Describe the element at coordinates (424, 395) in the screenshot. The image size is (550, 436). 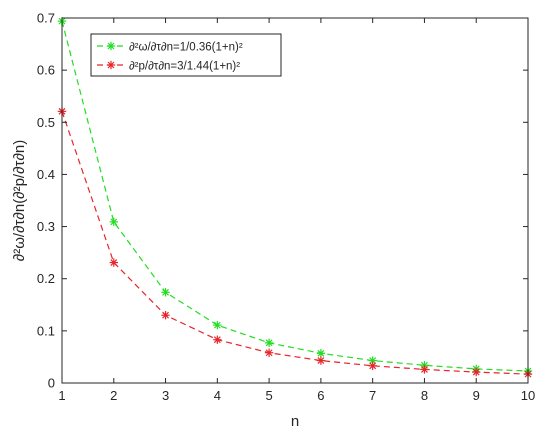
I see `x-tick-label: 8` at that location.